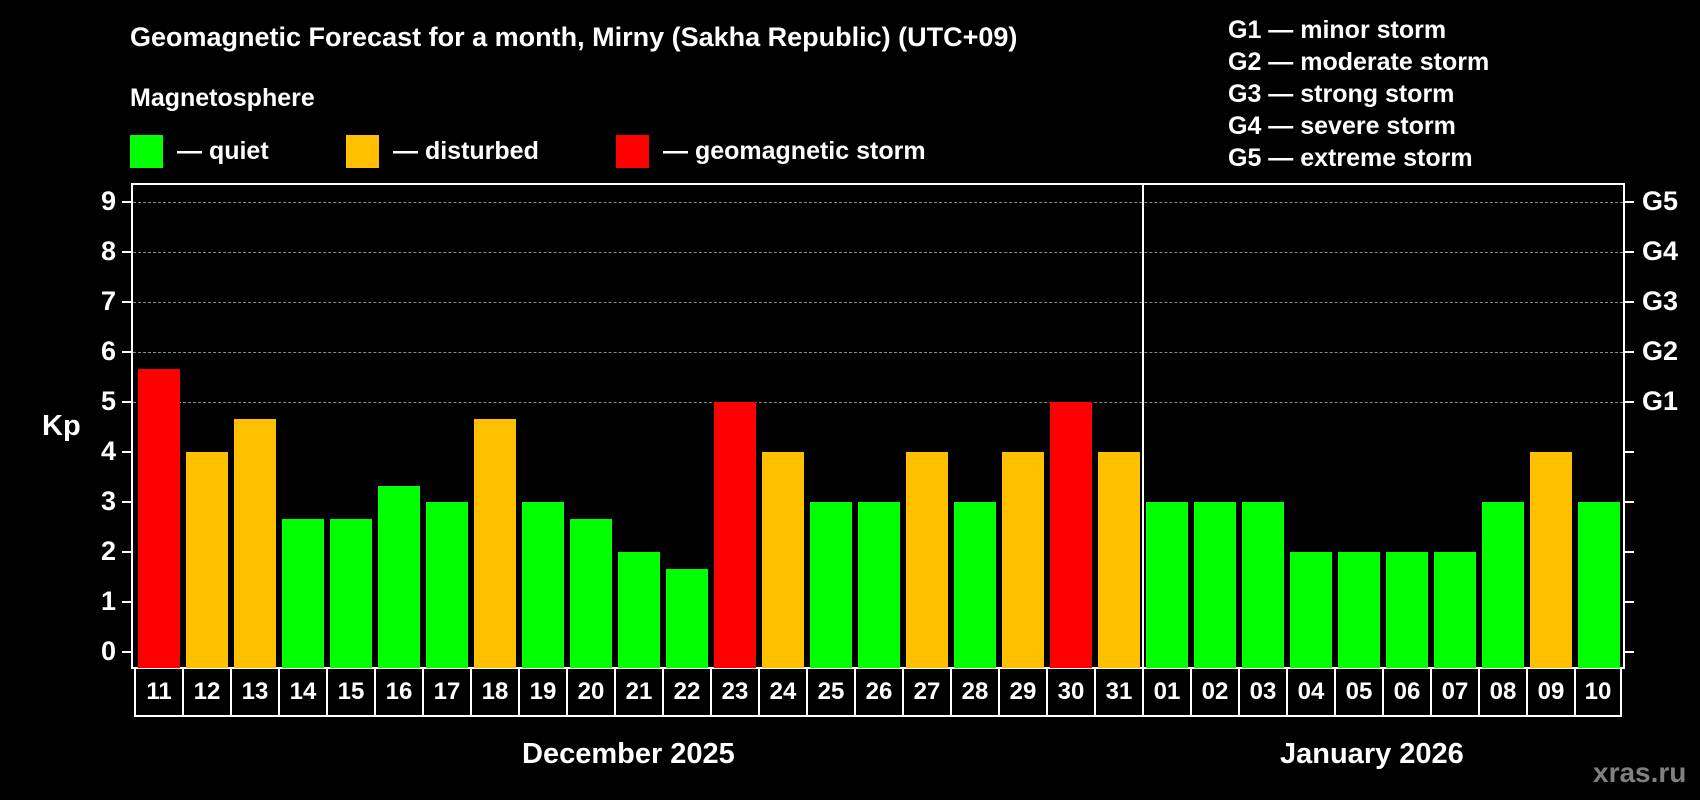 The width and height of the screenshot is (1700, 800). I want to click on day-label: 03, so click(1262, 692).